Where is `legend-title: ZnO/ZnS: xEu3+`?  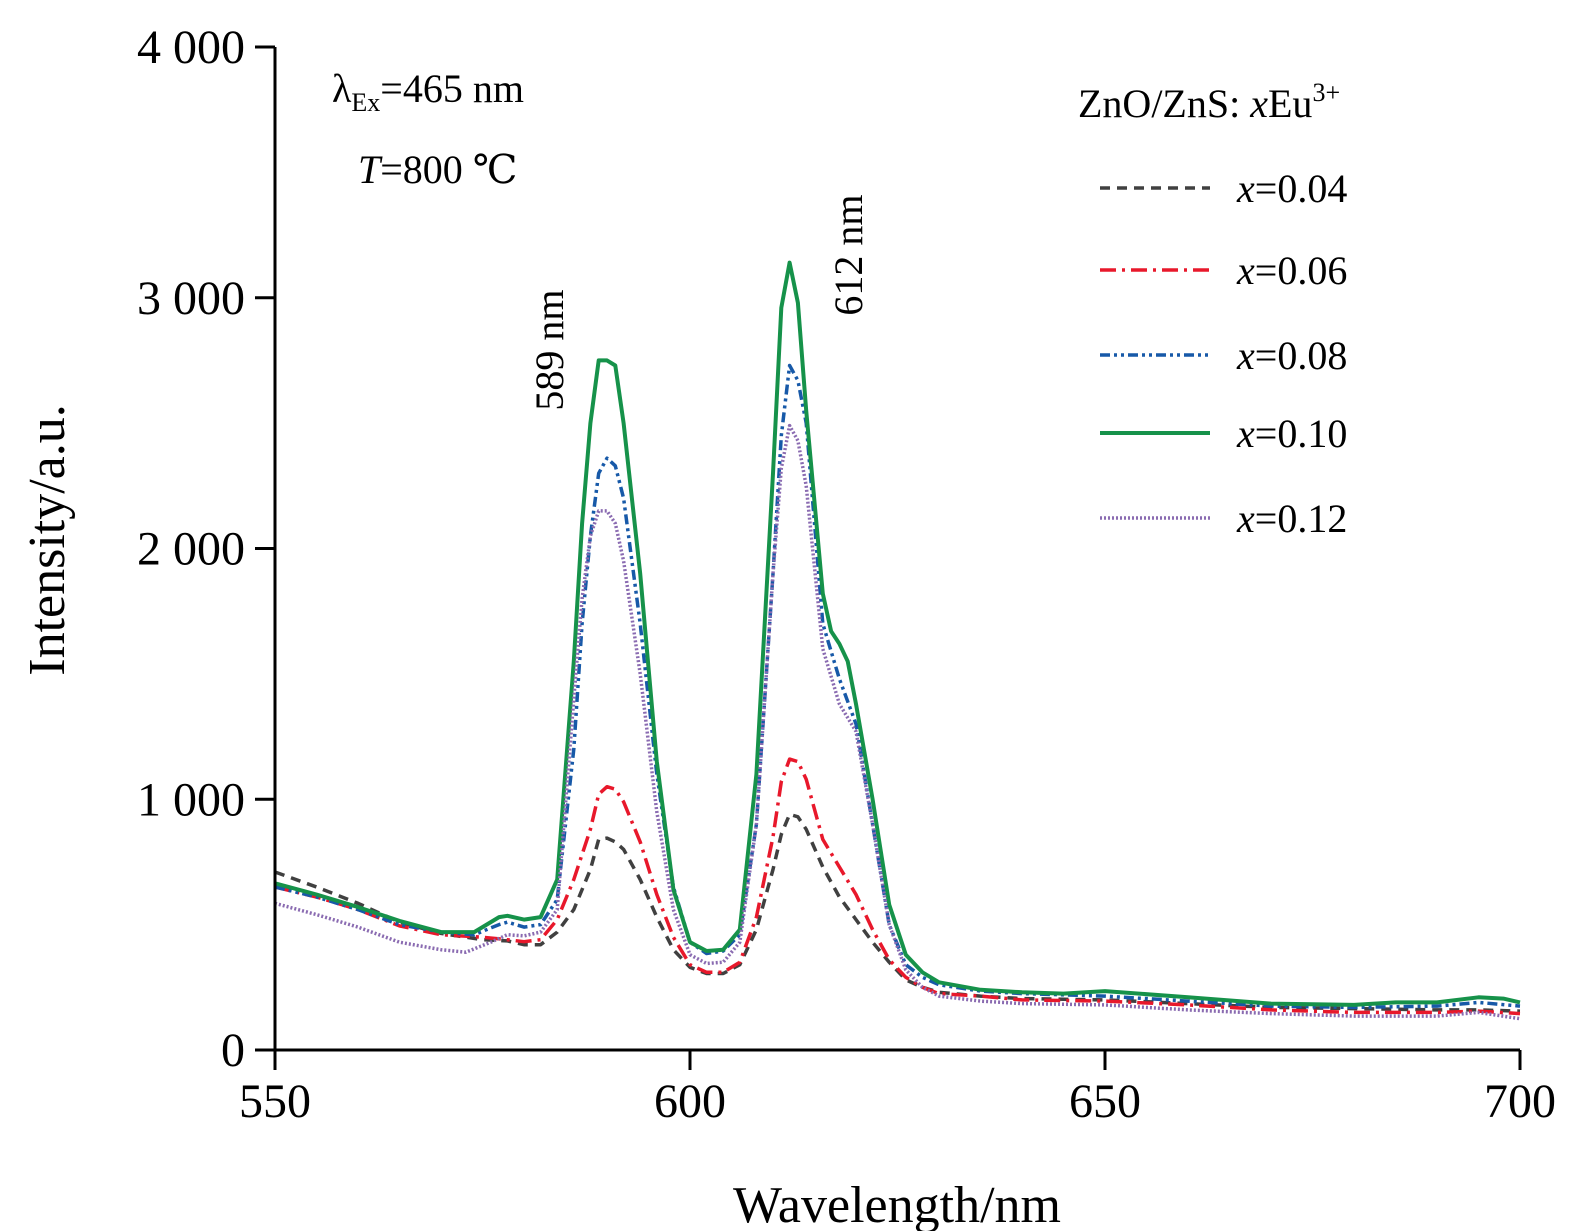 legend-title: ZnO/ZnS: xEu3+ is located at coordinates (1209, 102).